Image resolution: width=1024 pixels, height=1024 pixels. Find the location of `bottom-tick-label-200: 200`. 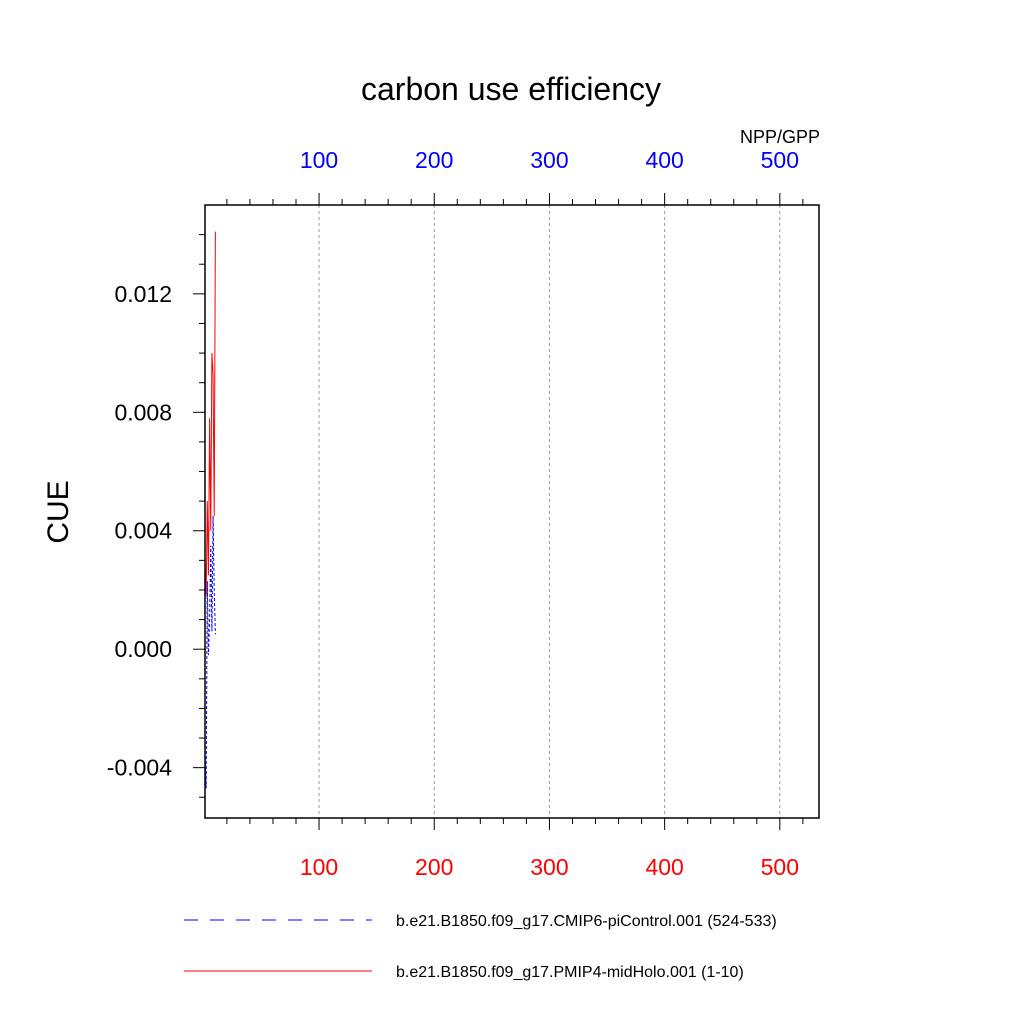

bottom-tick-label-200: 200 is located at coordinates (434, 867).